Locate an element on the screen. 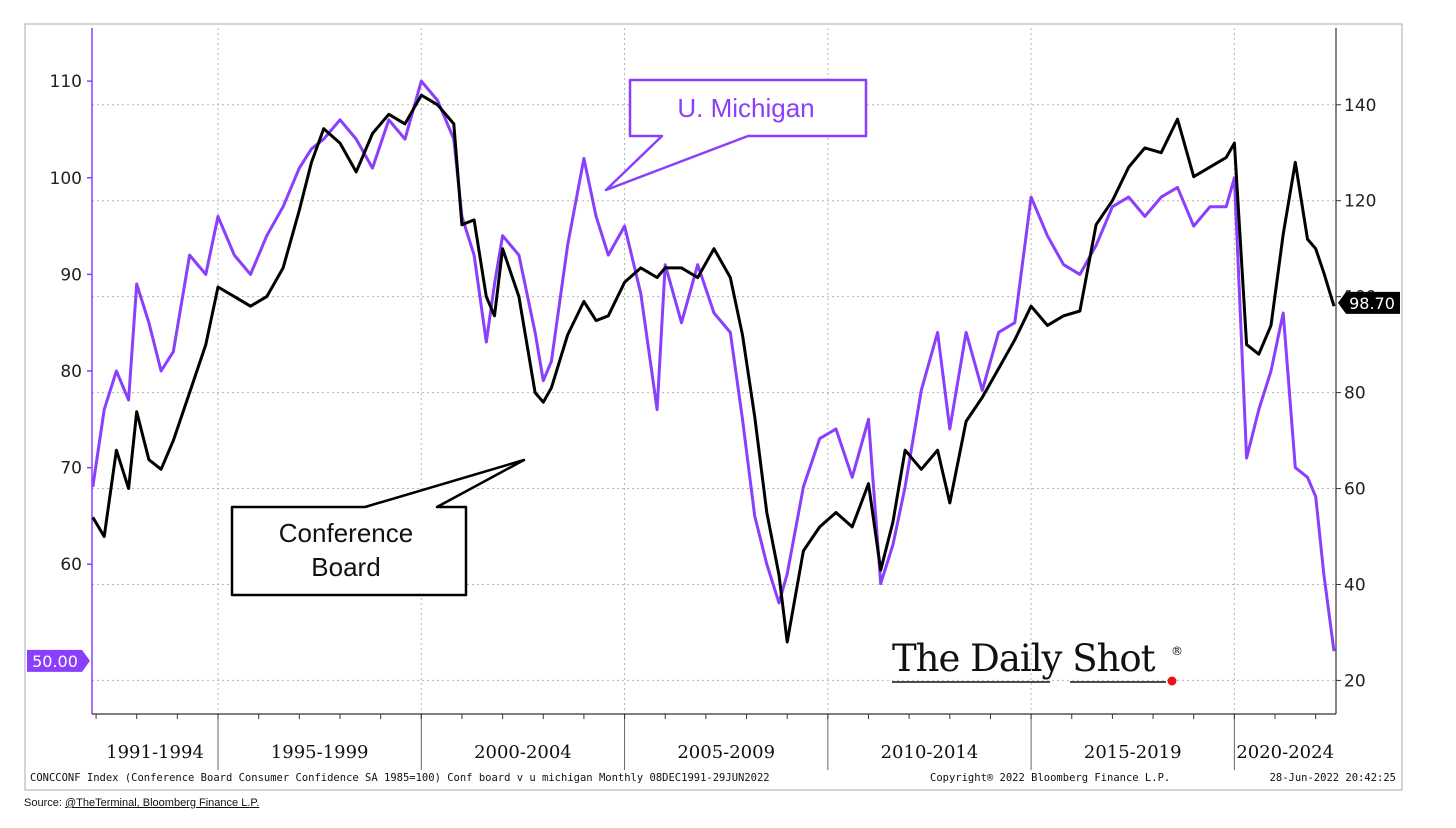  x-period-label: 2015-2019 is located at coordinates (1133, 752).